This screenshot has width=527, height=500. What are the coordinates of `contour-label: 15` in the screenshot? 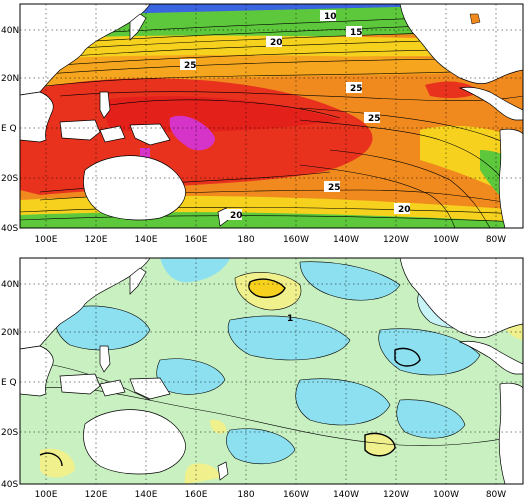 It's located at (356, 33).